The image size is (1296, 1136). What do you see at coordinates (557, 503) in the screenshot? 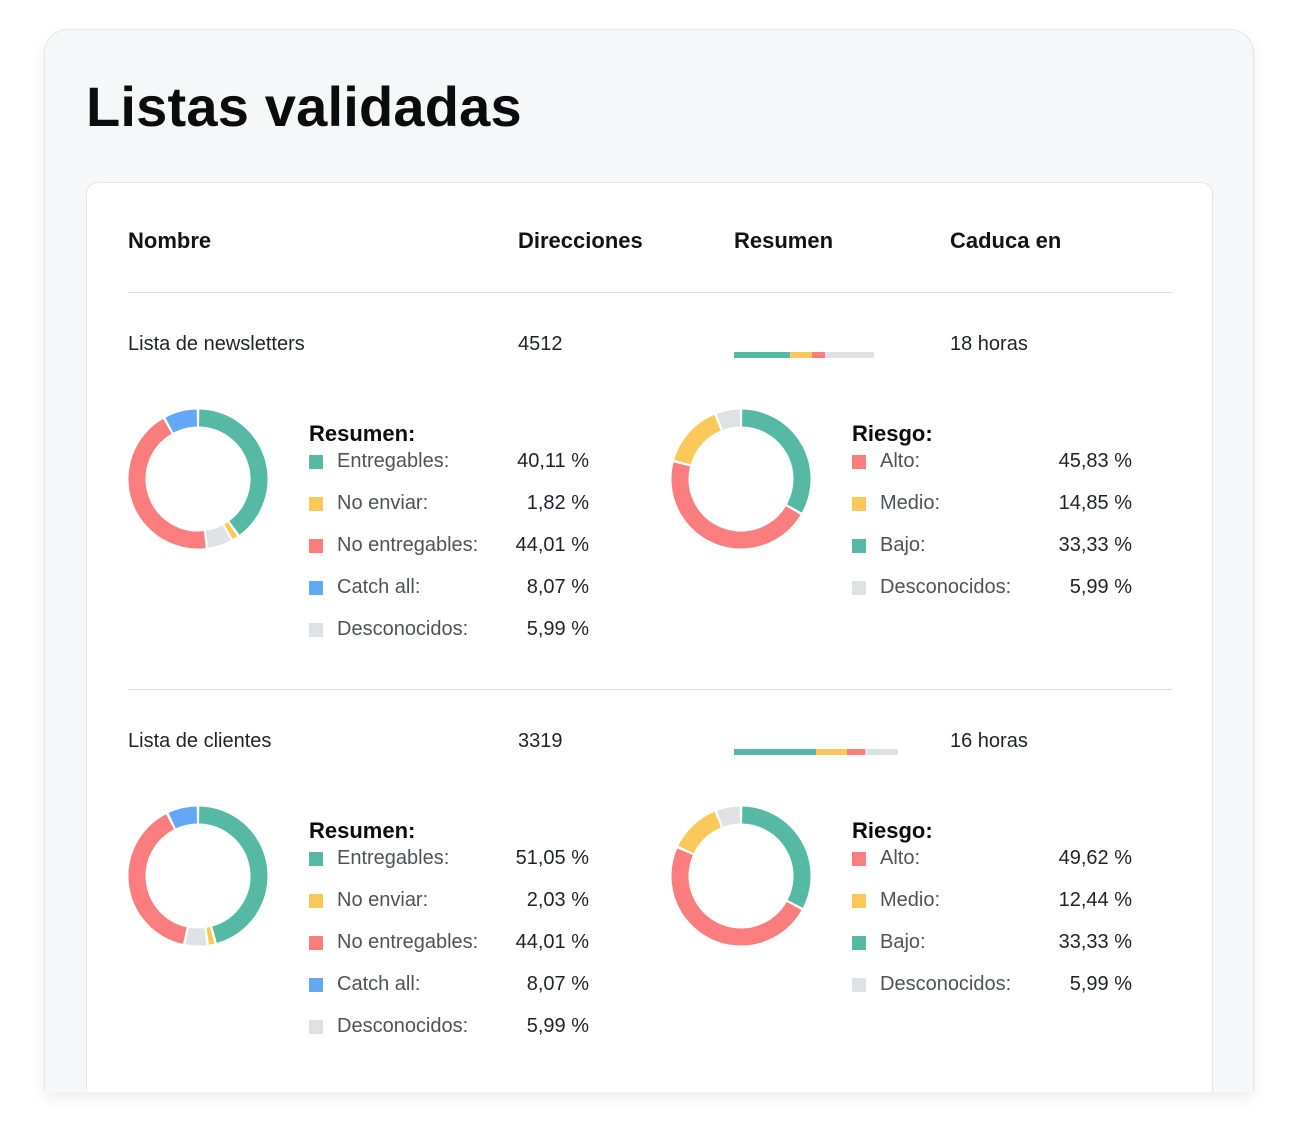
I see `legend-value: 1,82 %` at bounding box center [557, 503].